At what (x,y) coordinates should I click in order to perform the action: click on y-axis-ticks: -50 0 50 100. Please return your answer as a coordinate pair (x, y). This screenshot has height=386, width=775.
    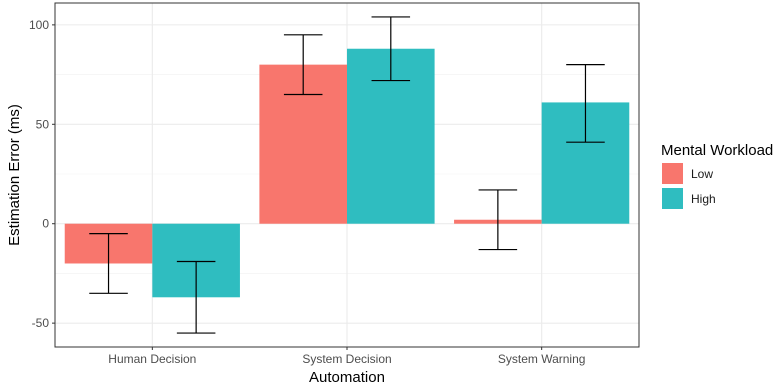
    Looking at the image, I should click on (42, 174).